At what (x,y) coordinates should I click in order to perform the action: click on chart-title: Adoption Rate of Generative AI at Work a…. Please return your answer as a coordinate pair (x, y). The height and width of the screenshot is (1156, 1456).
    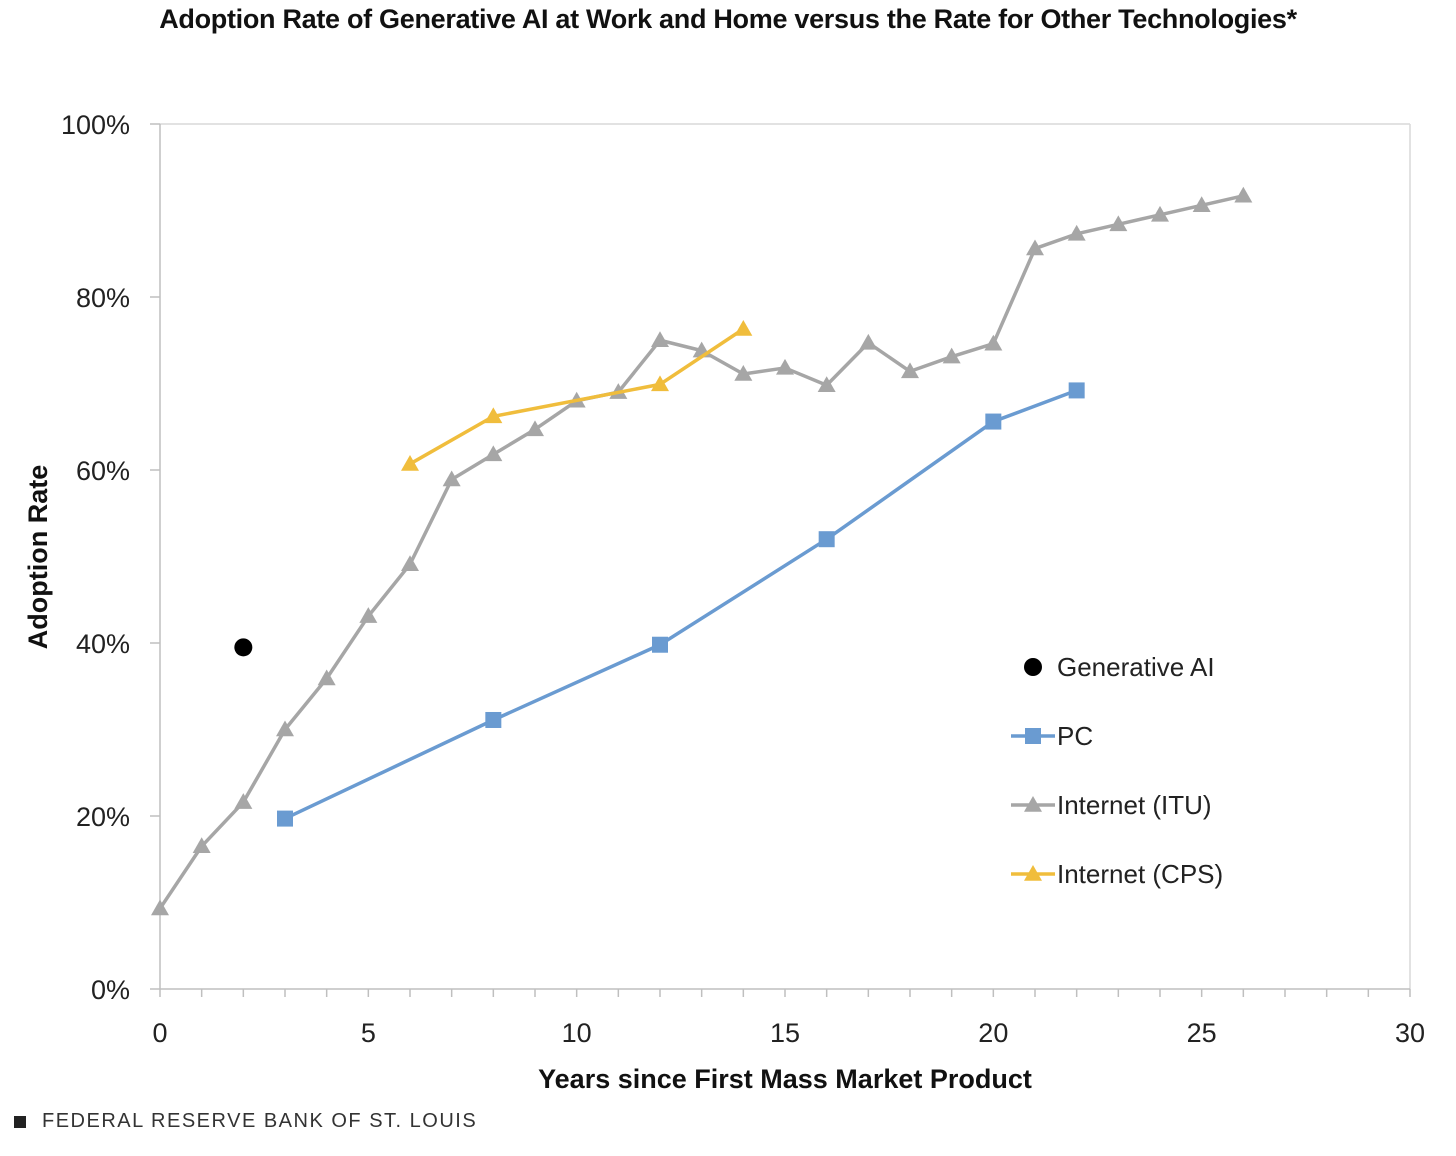
    Looking at the image, I should click on (728, 19).